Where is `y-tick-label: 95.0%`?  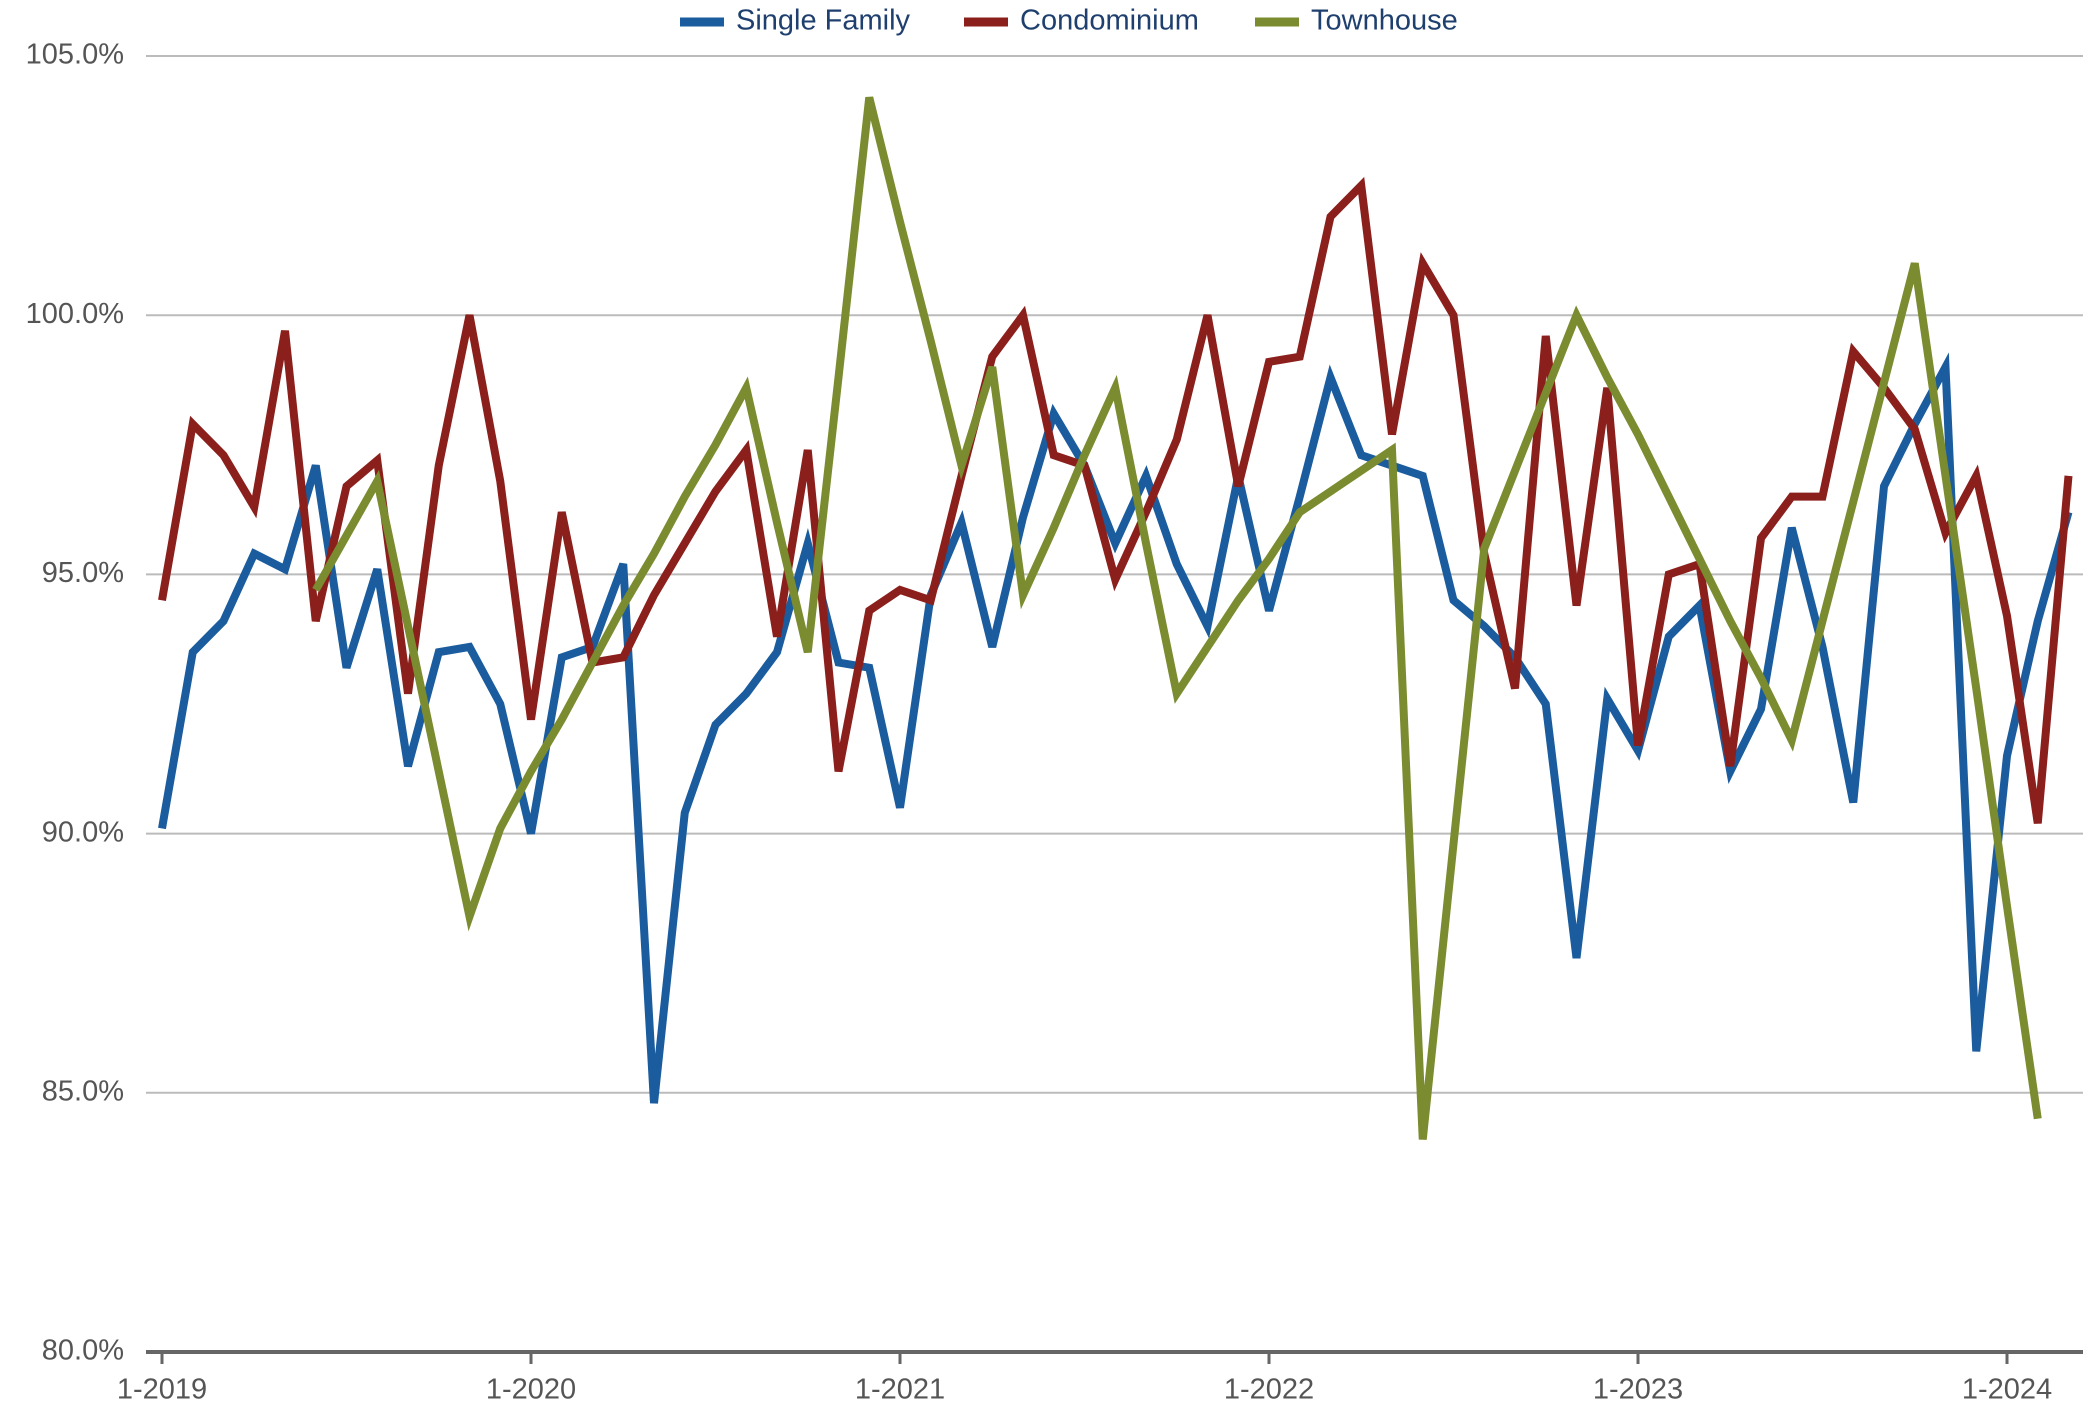 y-tick-label: 95.0% is located at coordinates (83, 573).